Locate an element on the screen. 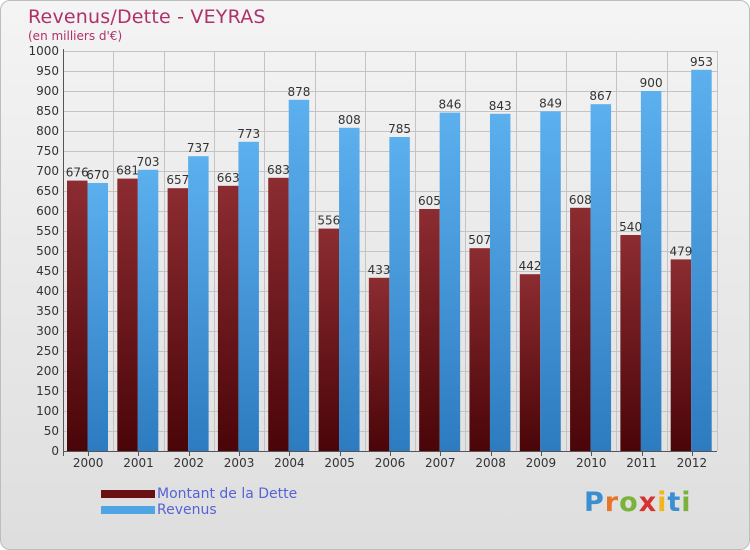 Image resolution: width=750 pixels, height=550 pixels. legend-swatch-revenus is located at coordinates (128, 510).